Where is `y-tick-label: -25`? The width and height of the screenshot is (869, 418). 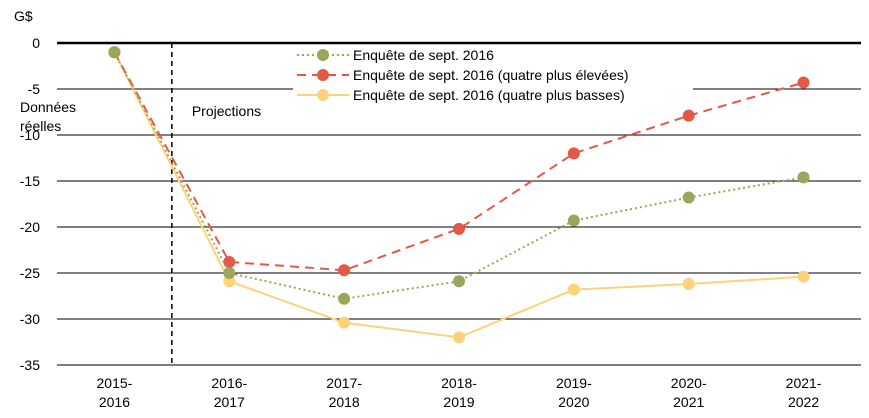
y-tick-label: -25 is located at coordinates (30, 273).